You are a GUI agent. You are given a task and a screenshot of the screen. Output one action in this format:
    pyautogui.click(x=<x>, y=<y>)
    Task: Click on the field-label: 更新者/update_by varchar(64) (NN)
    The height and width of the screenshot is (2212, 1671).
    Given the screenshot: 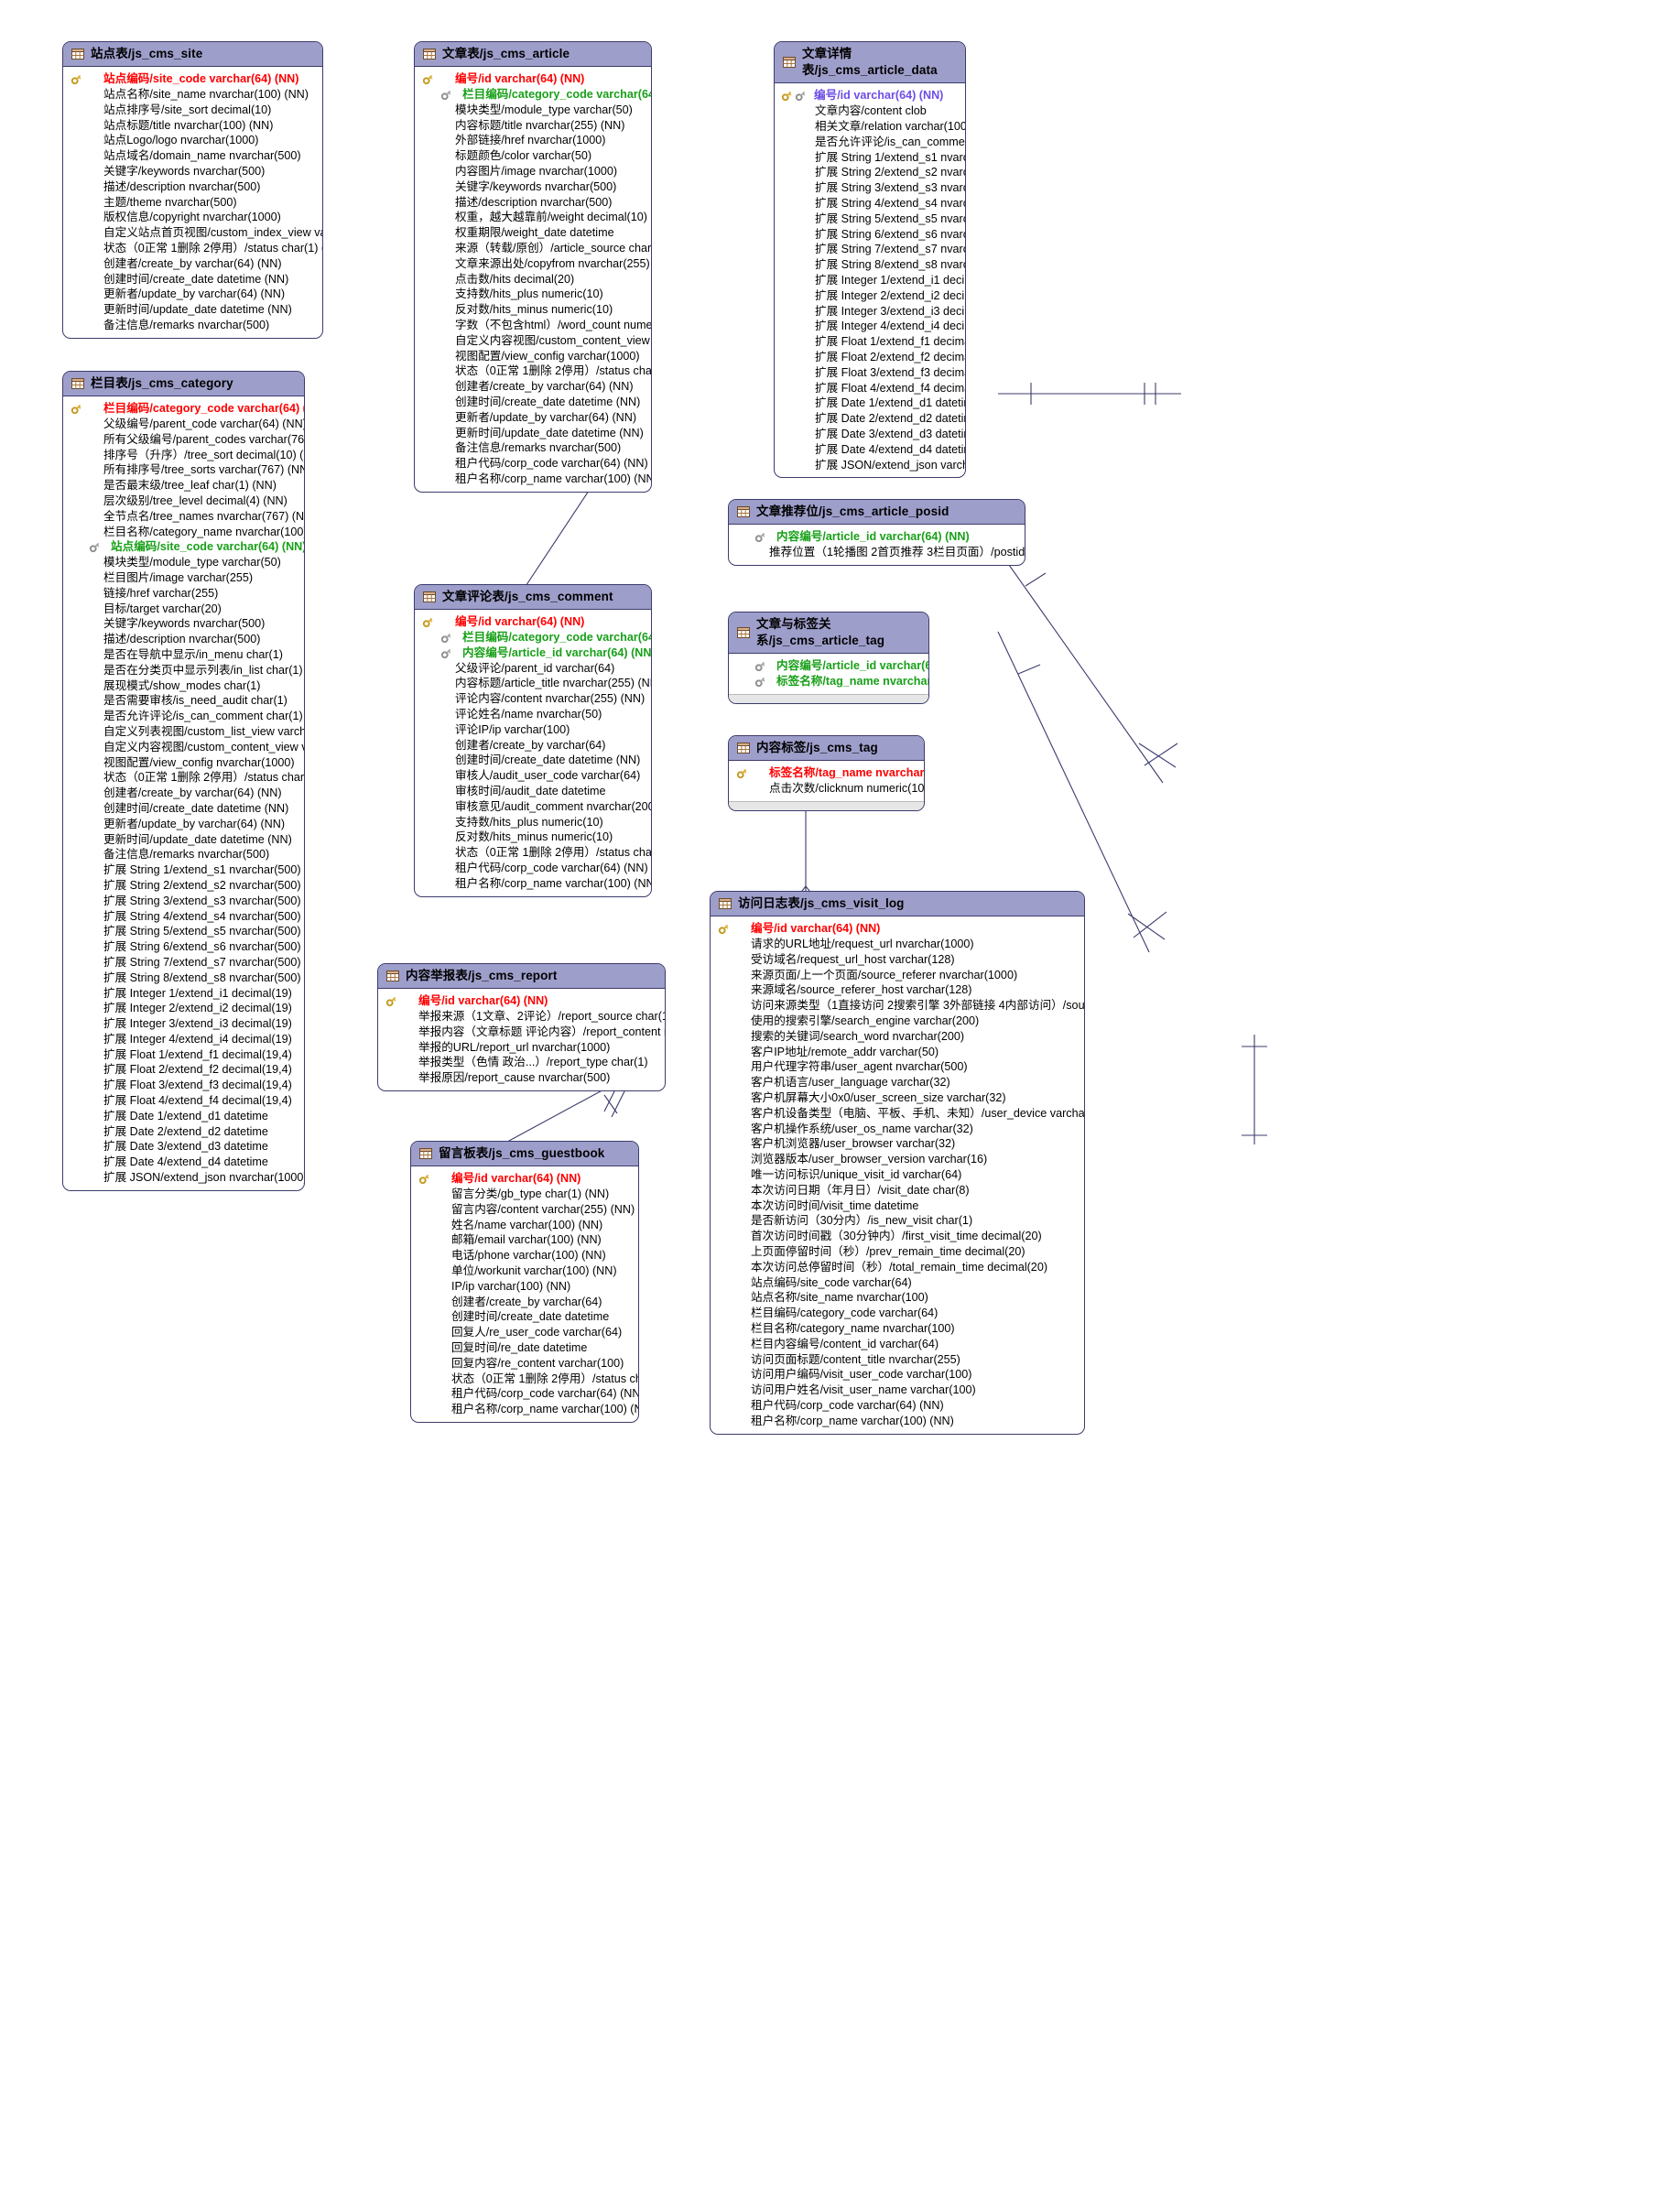 What is the action you would take?
    pyautogui.click(x=194, y=823)
    